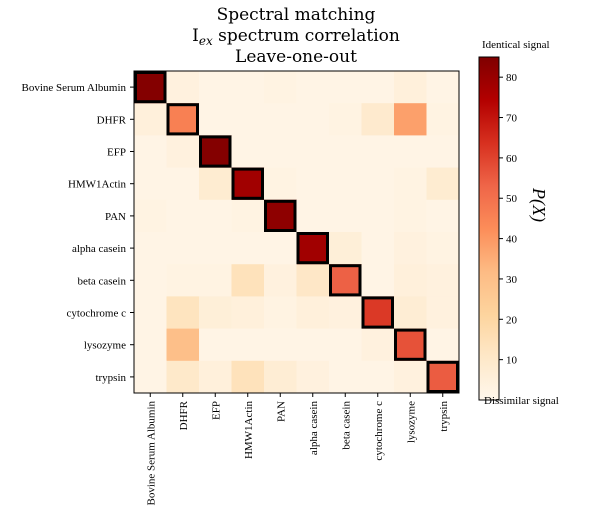 This screenshot has height=526, width=596. I want to click on colorbar-top-text: Identical signal, so click(516, 45).